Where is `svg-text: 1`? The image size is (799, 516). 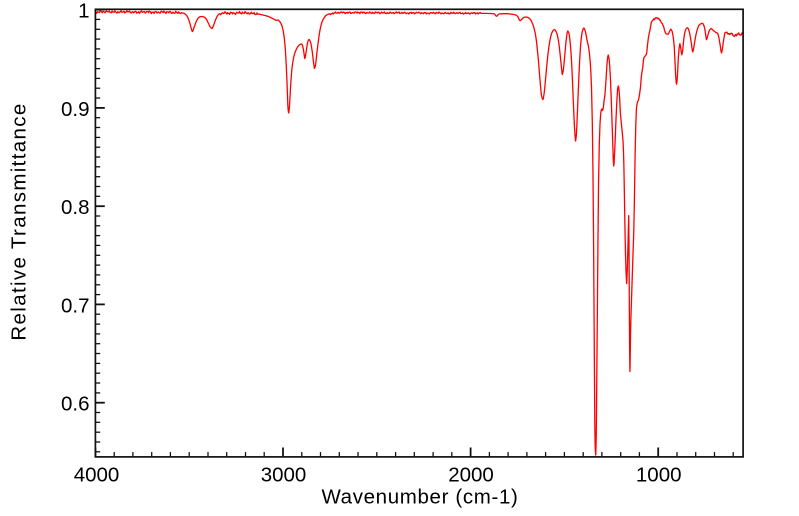
svg-text: 1 is located at coordinates (83, 11).